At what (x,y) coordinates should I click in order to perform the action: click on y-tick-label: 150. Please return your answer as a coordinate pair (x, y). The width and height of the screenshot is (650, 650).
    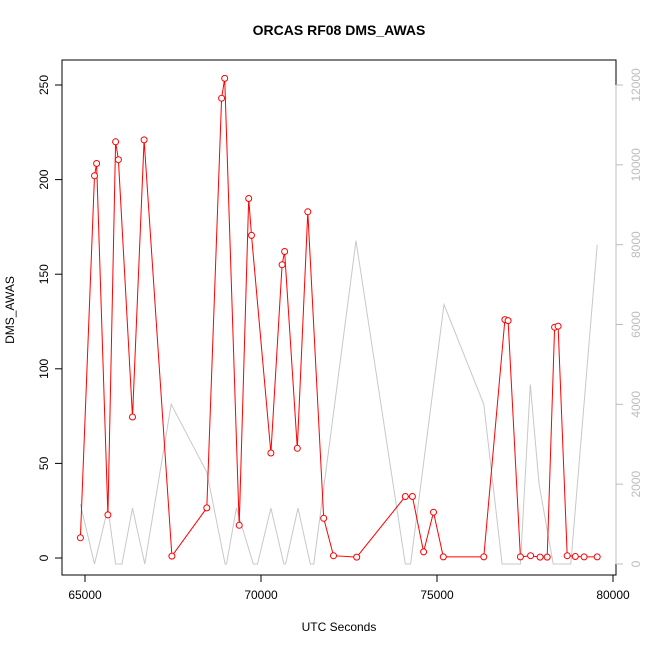
    Looking at the image, I should click on (44, 274).